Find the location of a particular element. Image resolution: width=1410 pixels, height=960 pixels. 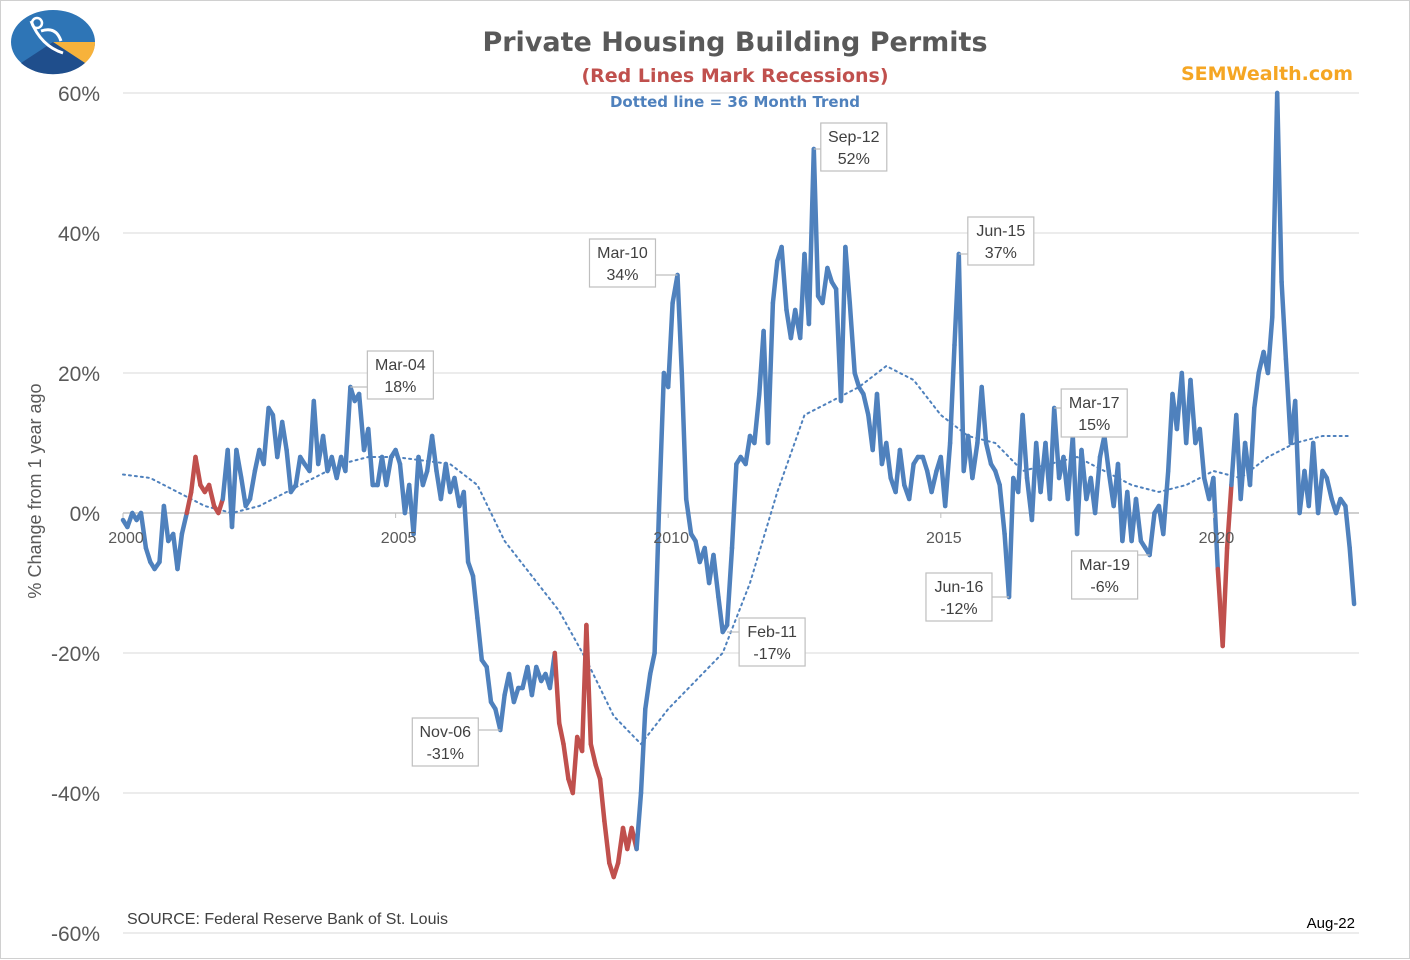

callout-date: Mar-04 is located at coordinates (400, 365).